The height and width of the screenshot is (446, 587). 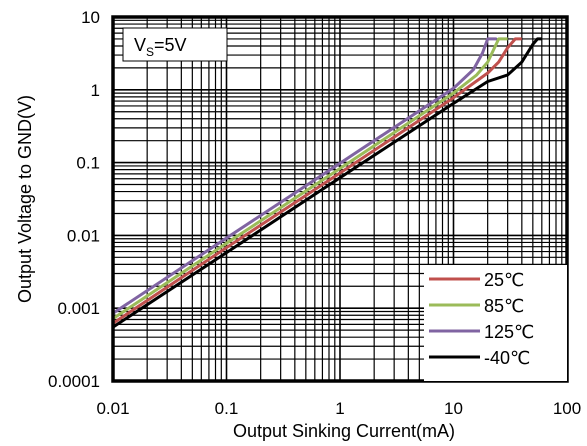 What do you see at coordinates (344, 431) in the screenshot?
I see `x-axis-label: Output Sinking Current(mA)` at bounding box center [344, 431].